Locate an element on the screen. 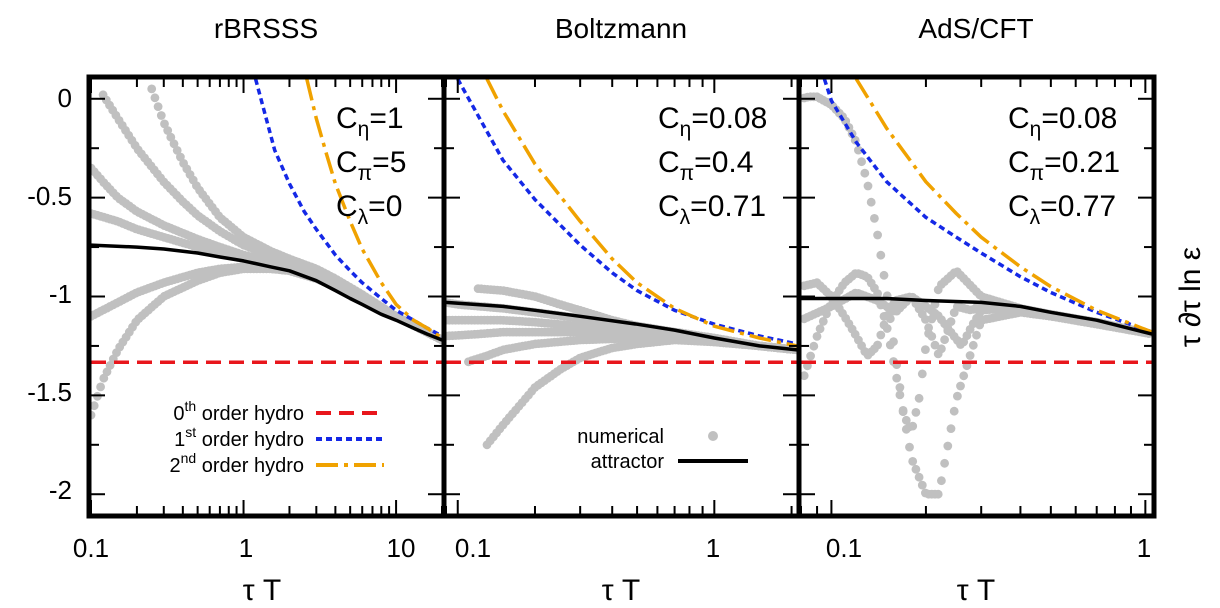 The width and height of the screenshot is (1220, 608). legend-label-first: 1st order hydro is located at coordinates (239, 437).